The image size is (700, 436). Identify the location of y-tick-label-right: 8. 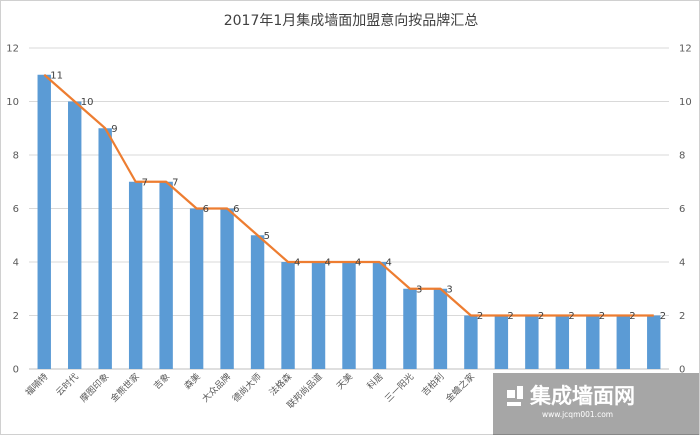
(682, 156).